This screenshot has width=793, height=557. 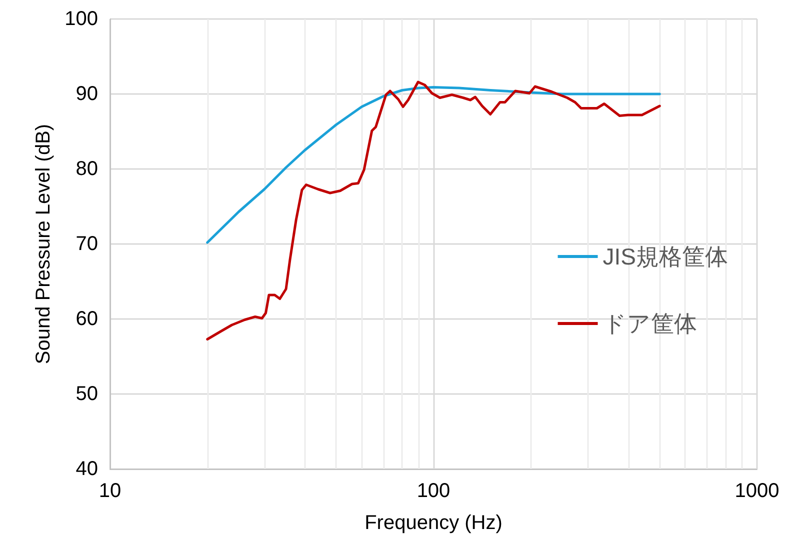 What do you see at coordinates (87, 394) in the screenshot?
I see `y-tick-label: 50` at bounding box center [87, 394].